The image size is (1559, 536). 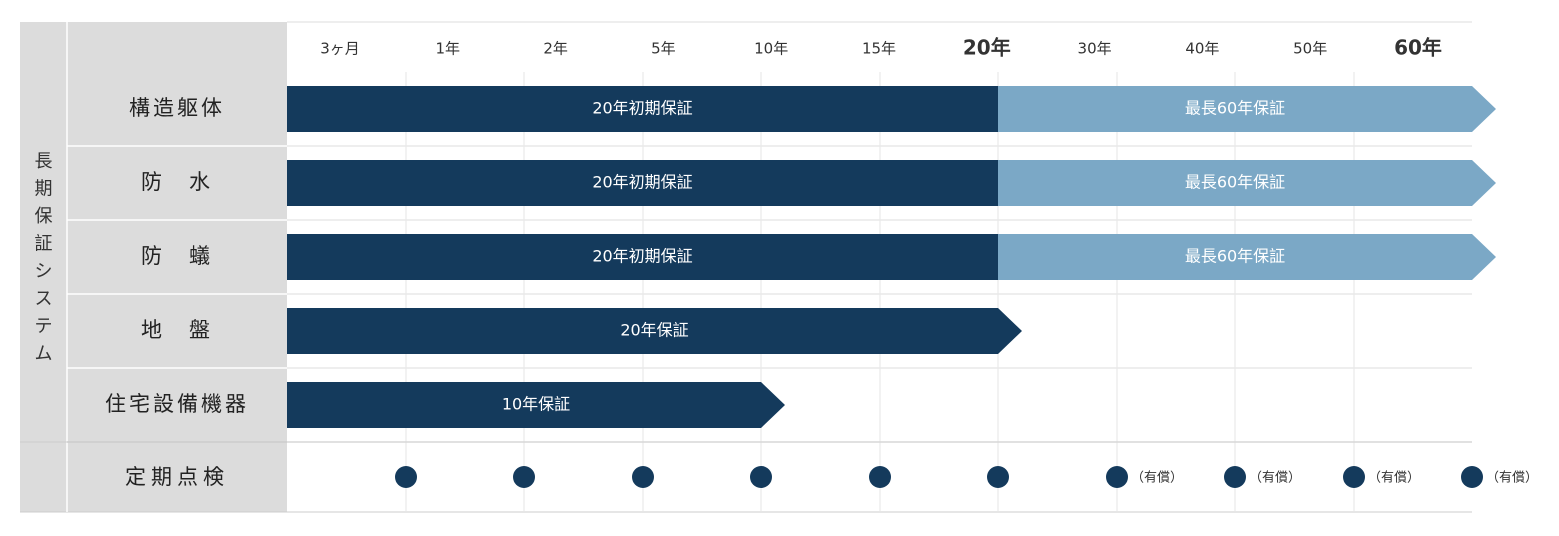 I want to click on bar-label: 20年保証, so click(x=654, y=330).